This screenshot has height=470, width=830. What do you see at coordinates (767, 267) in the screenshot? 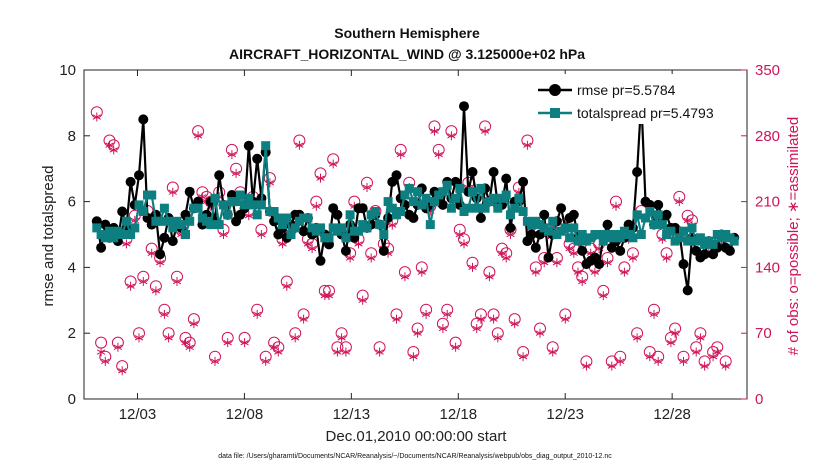
I see `y-right-tick-label: 140` at bounding box center [767, 267].